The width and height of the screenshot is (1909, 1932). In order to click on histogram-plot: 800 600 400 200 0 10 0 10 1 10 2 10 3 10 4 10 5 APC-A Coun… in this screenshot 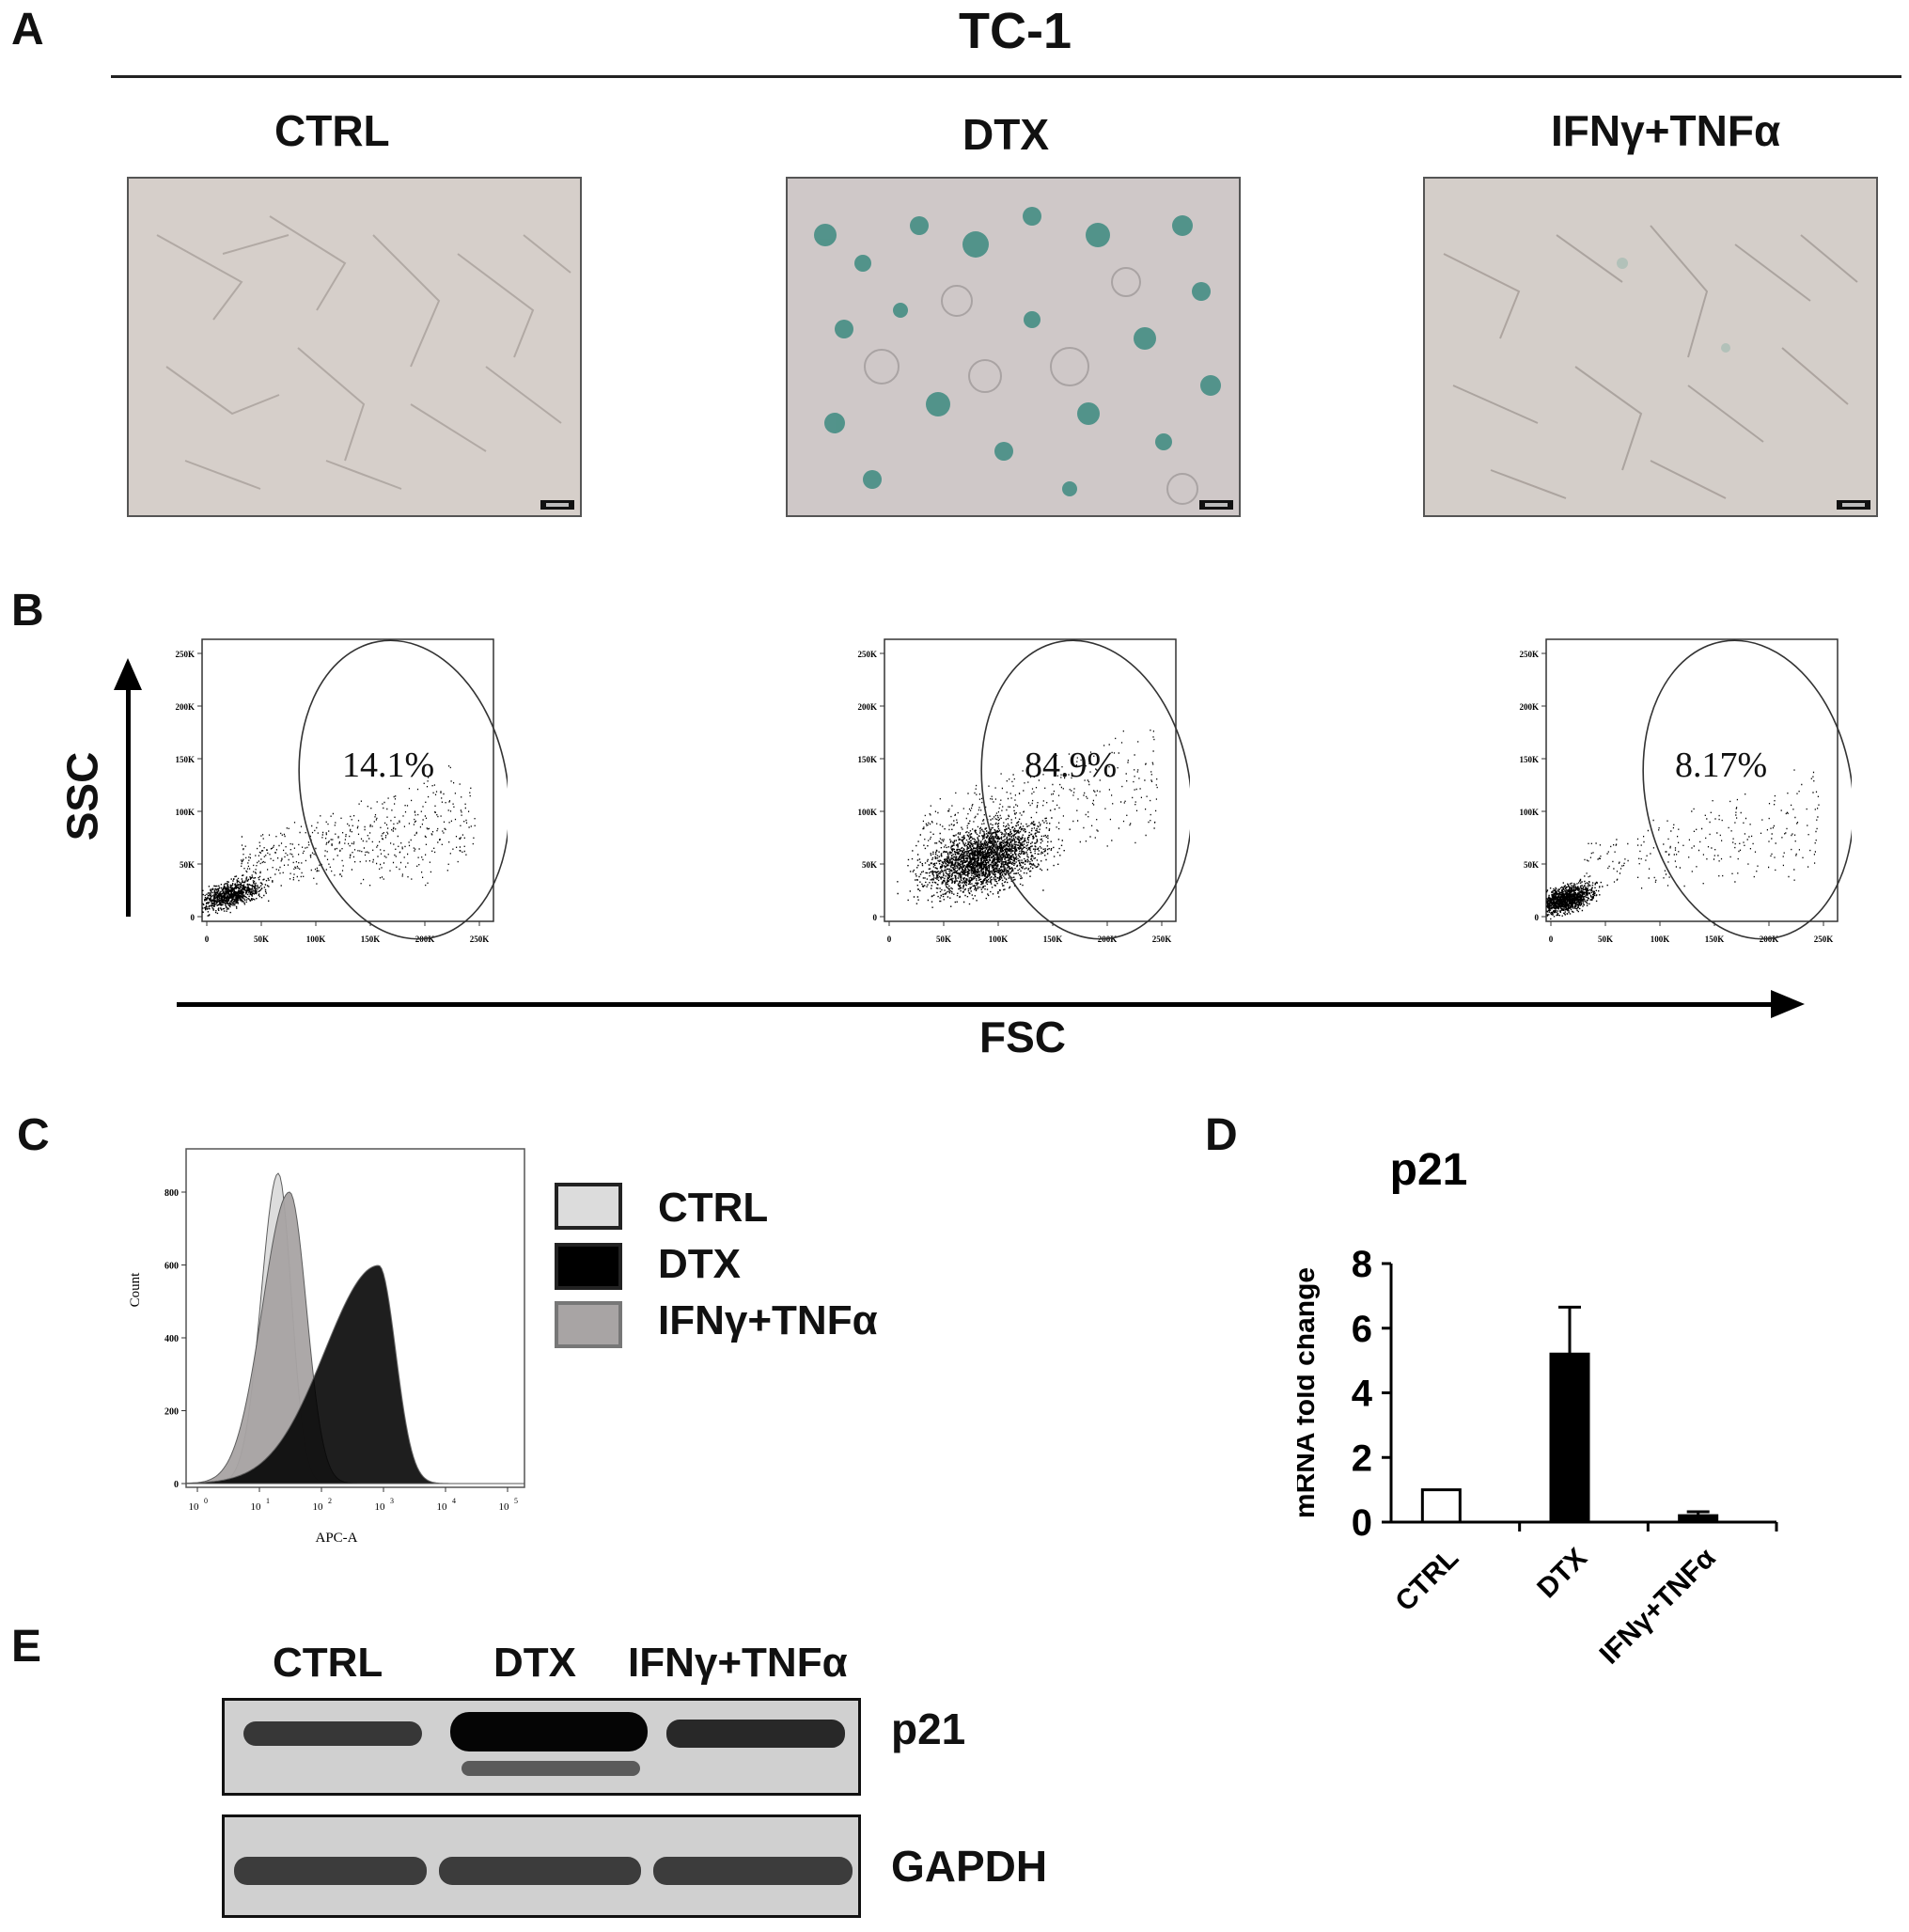, I will do `click(331, 1354)`.